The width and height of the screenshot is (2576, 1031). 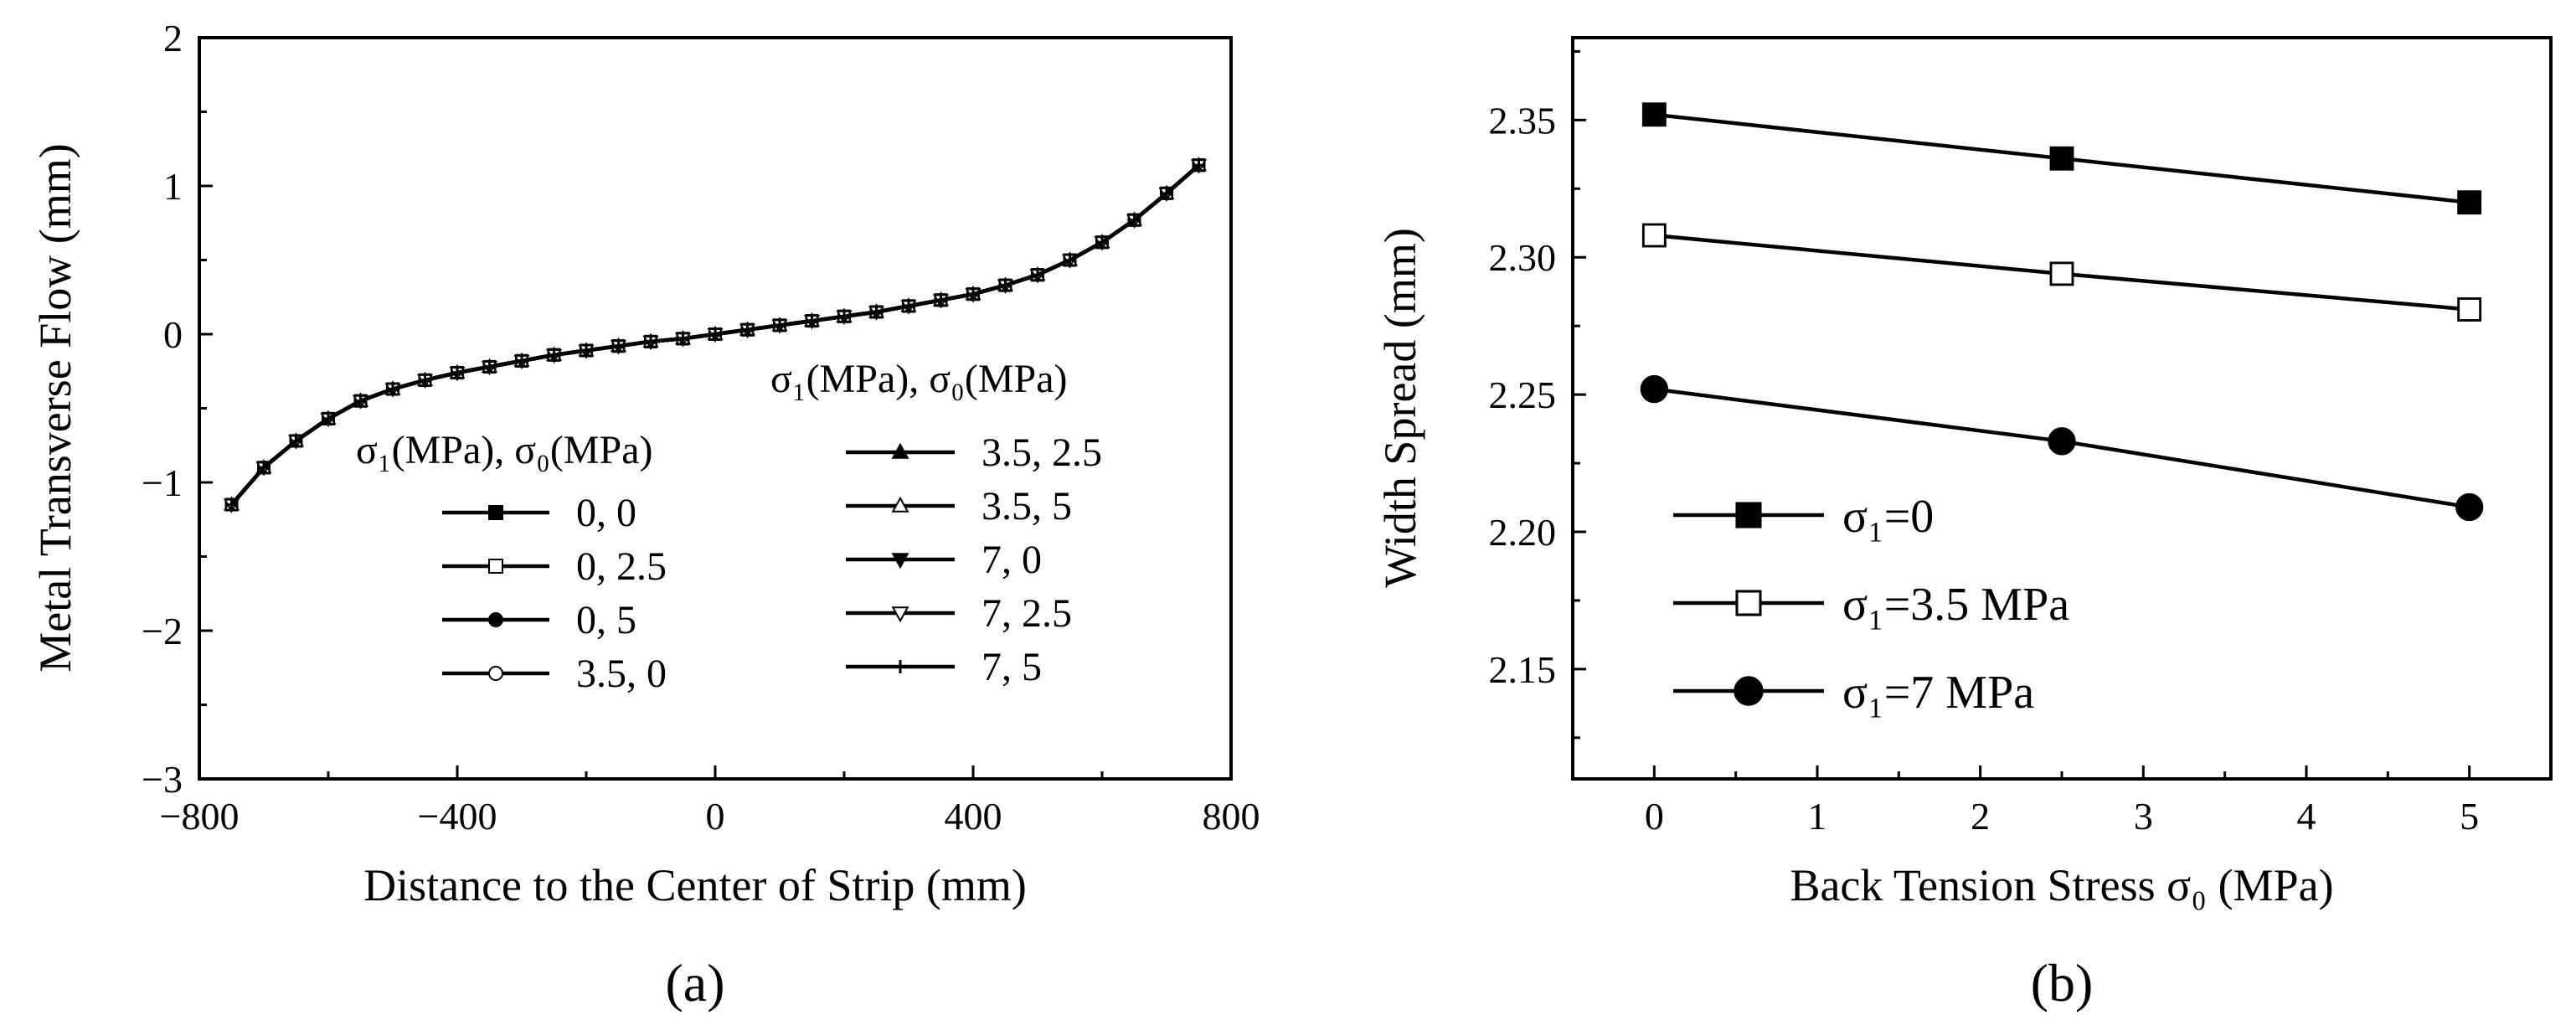 I want to click on chart-a-legend-label: 0, 5, so click(x=606, y=620).